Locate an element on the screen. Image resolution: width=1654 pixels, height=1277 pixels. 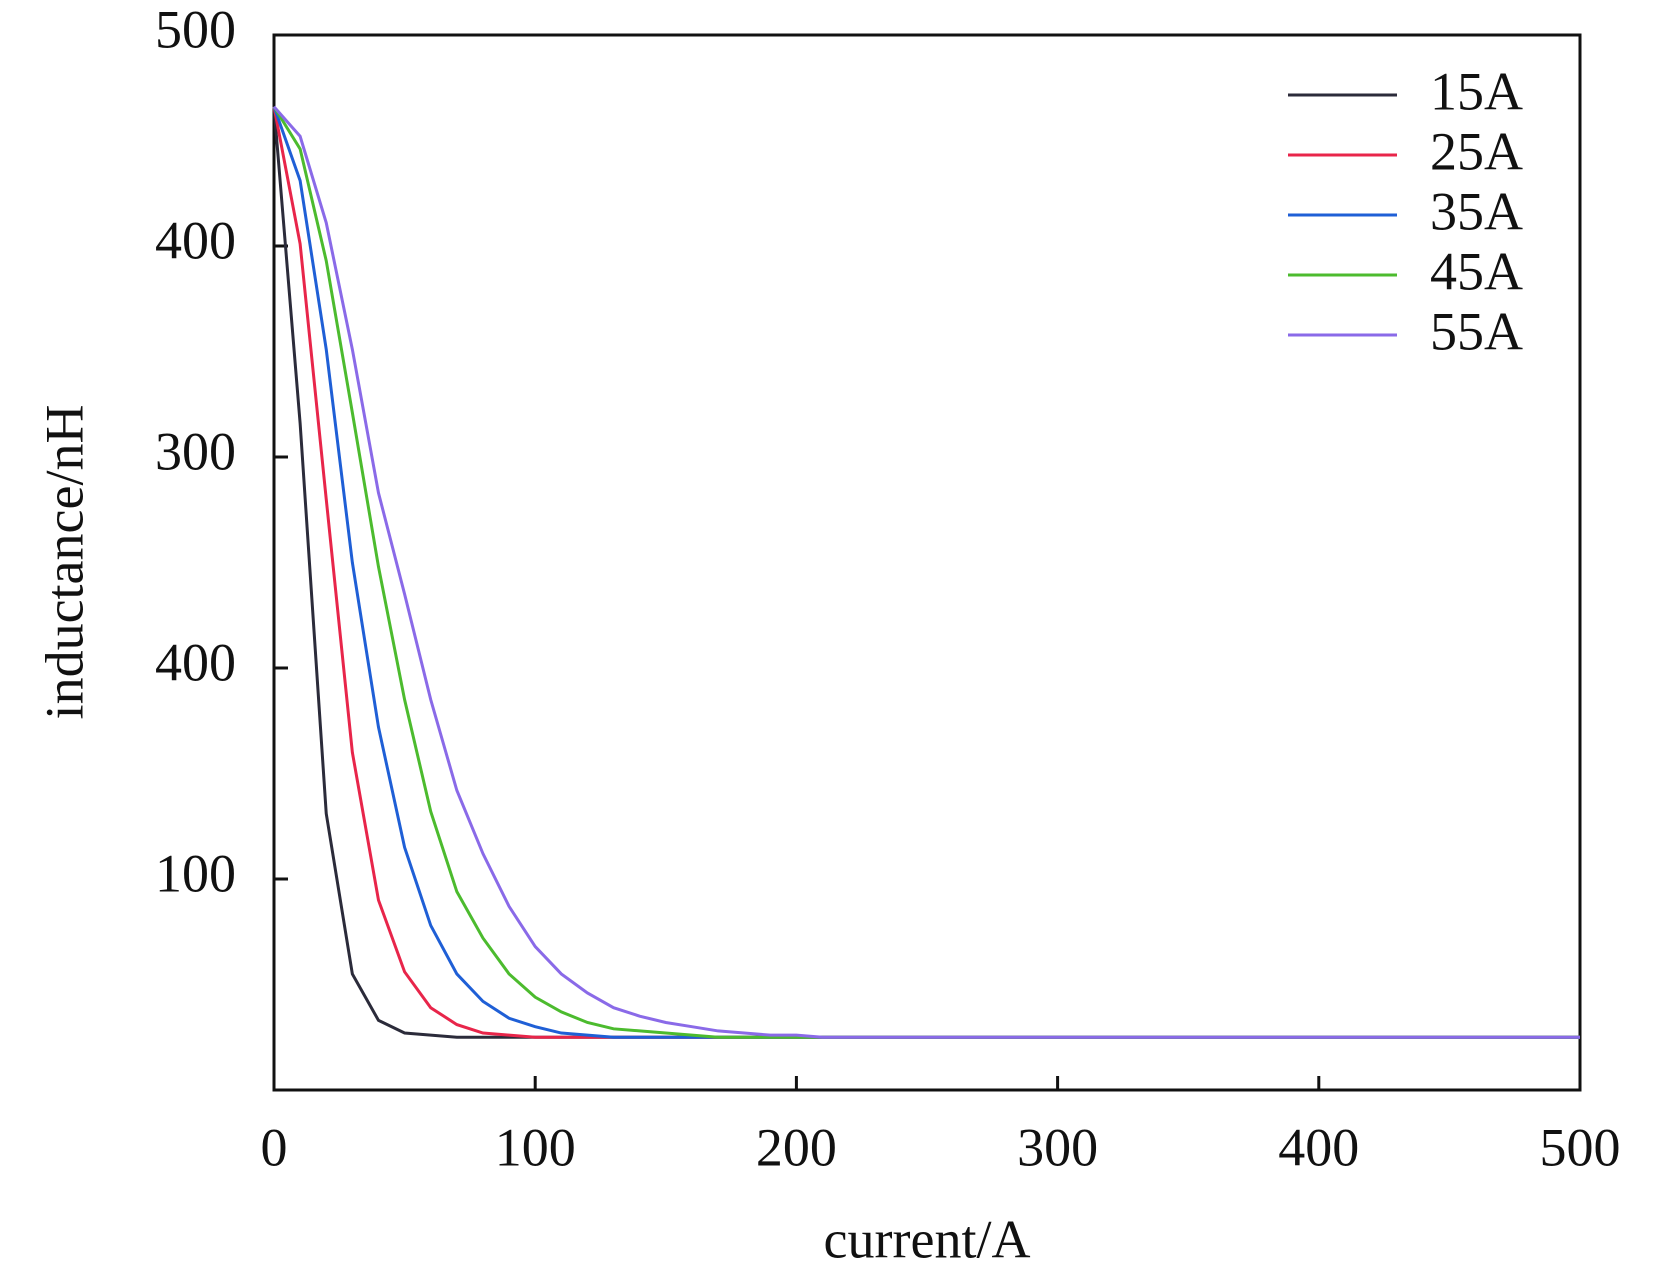
y-tick-label: 300 is located at coordinates (195, 451).